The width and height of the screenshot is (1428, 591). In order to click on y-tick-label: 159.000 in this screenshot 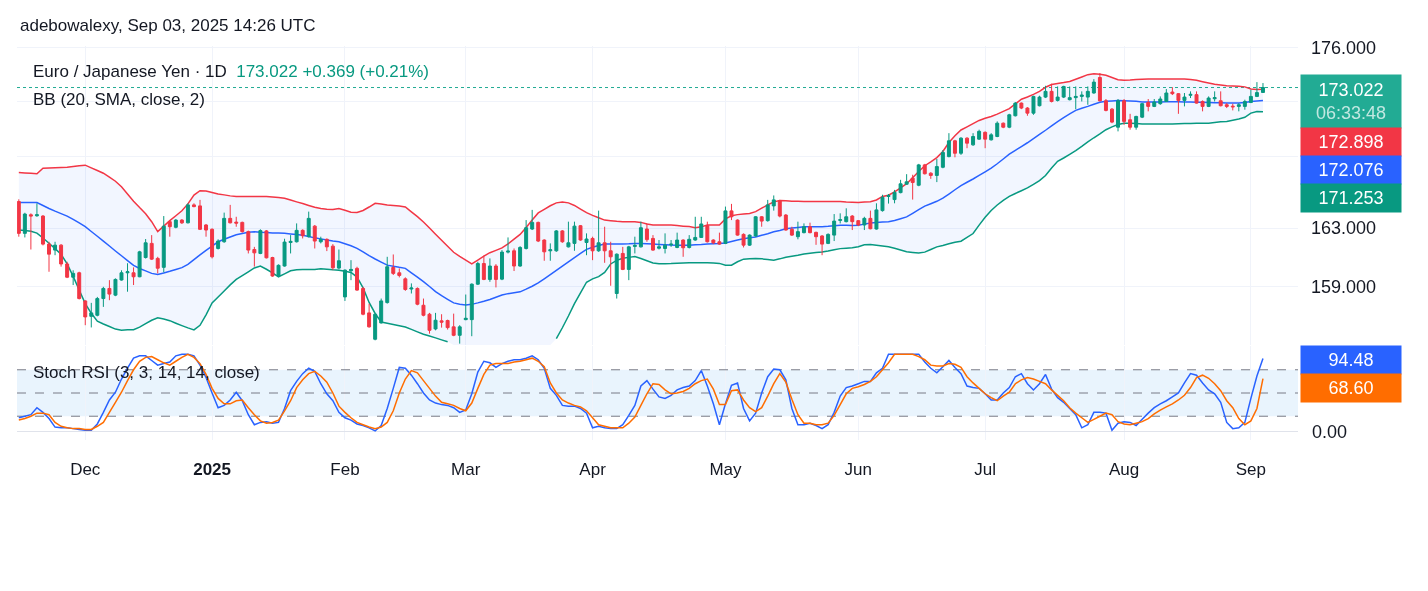, I will do `click(1344, 286)`.